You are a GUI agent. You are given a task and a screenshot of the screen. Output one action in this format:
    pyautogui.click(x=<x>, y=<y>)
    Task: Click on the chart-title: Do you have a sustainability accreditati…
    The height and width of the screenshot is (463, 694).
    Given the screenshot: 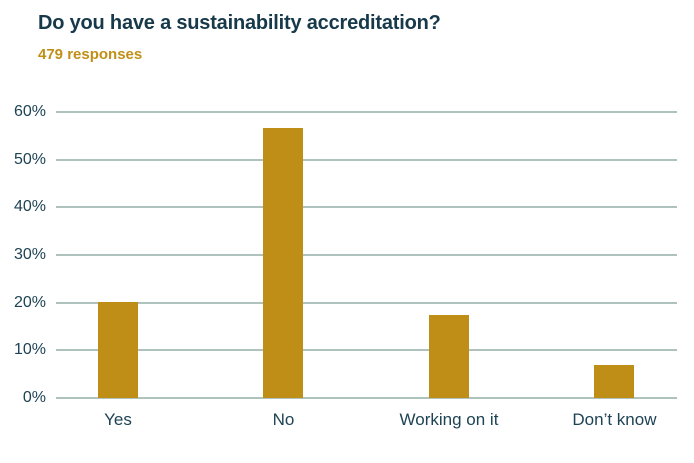 What is the action you would take?
    pyautogui.click(x=239, y=23)
    